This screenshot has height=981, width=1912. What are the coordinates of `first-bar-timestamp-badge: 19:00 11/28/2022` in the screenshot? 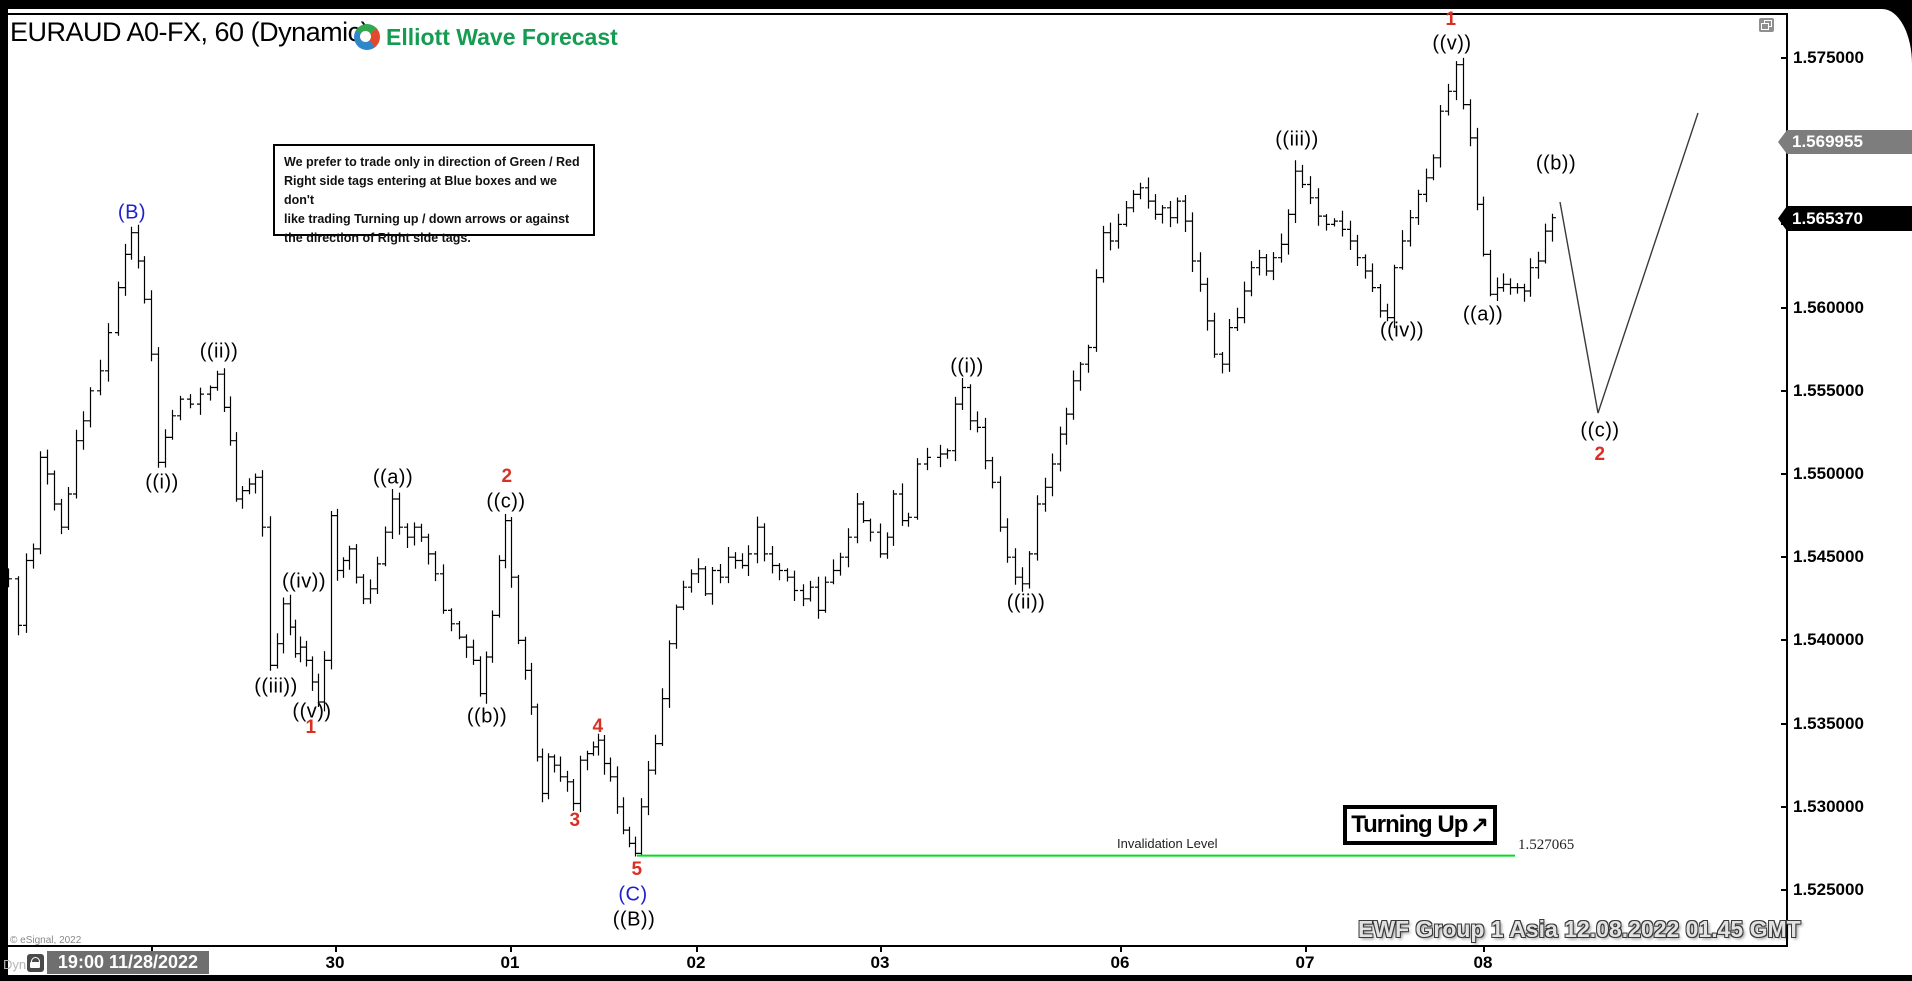 It's located at (128, 962).